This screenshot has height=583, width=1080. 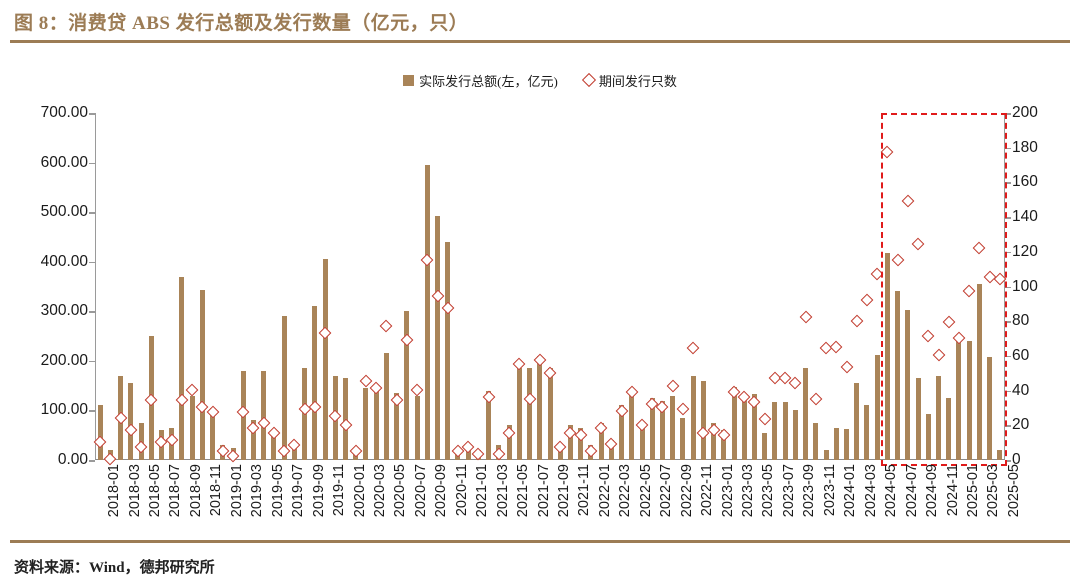 I want to click on y-tick-label-left: 400.00, so click(x=64, y=261).